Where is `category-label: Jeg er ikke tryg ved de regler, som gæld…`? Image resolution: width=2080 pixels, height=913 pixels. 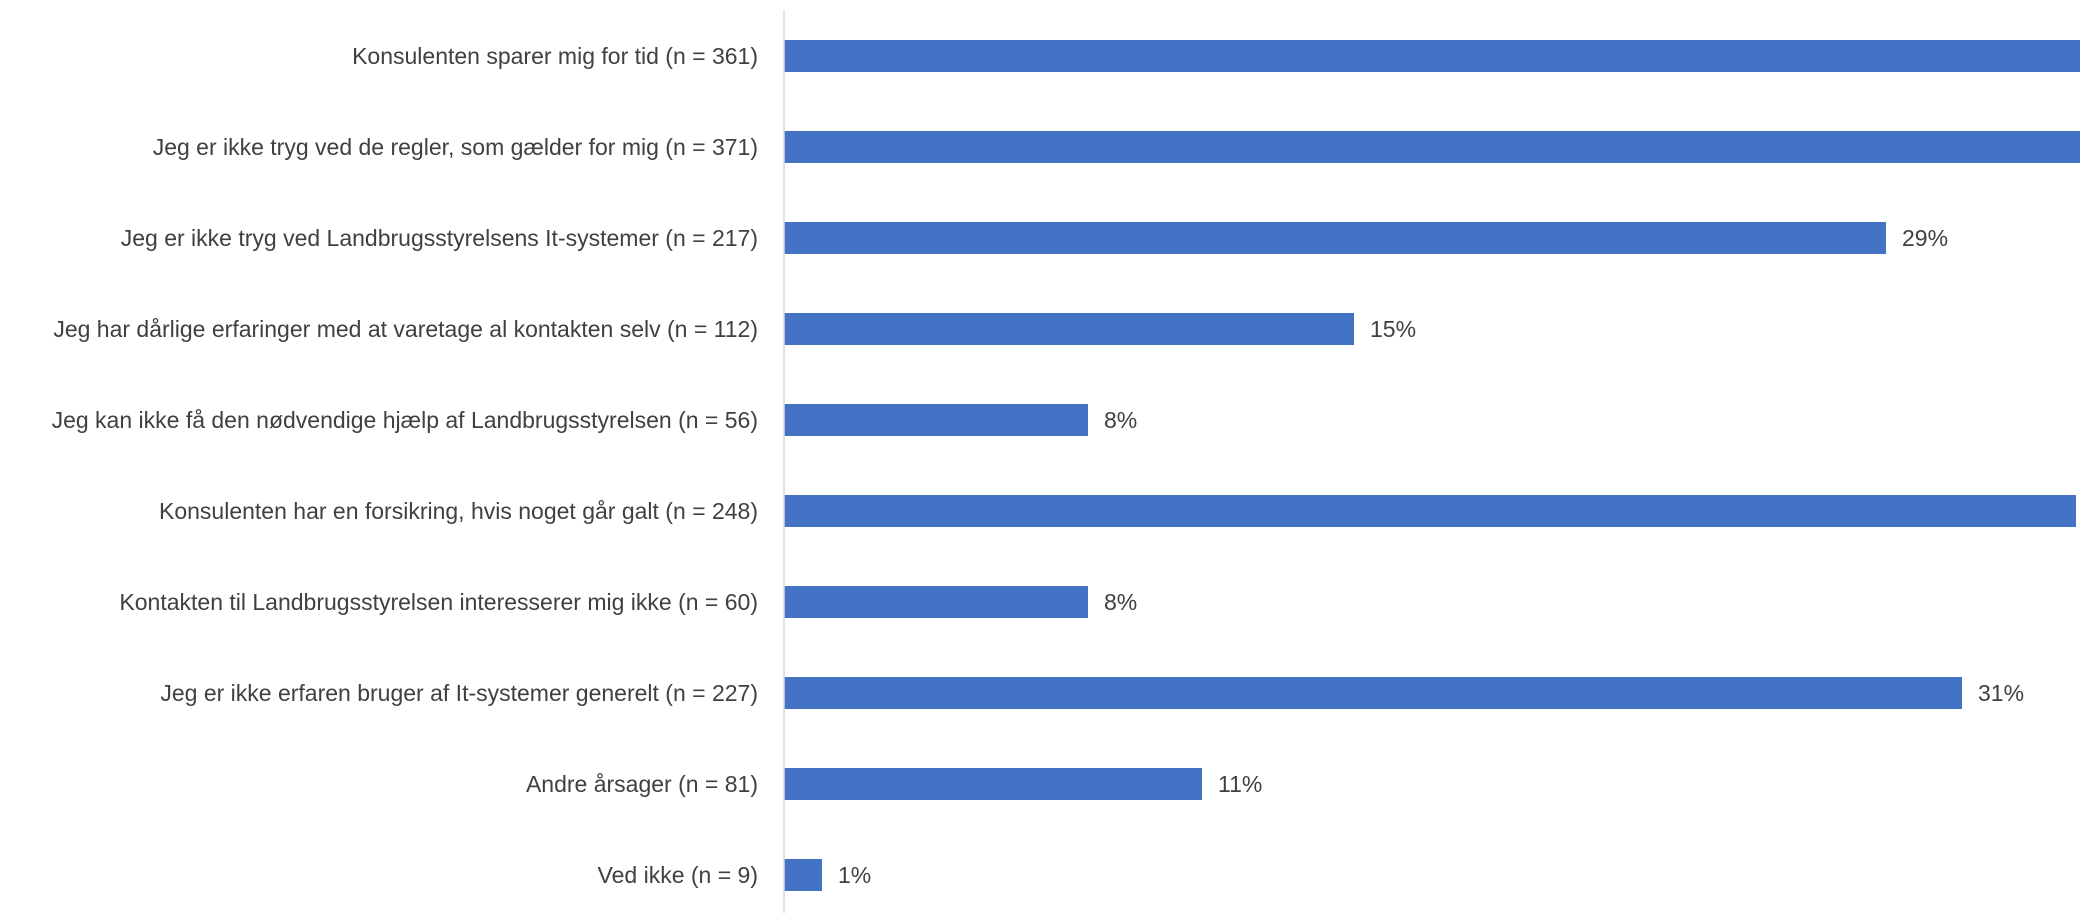
category-label: Jeg er ikke tryg ved de regler, som gæld… is located at coordinates (455, 147).